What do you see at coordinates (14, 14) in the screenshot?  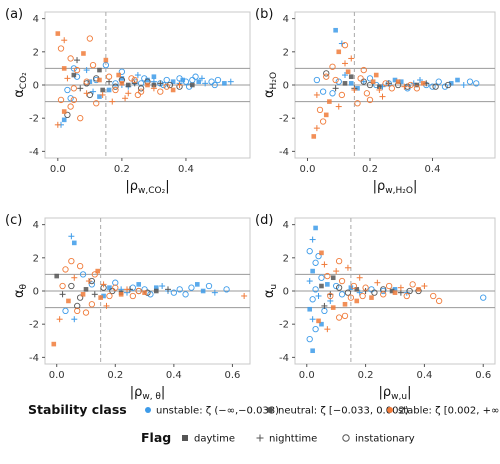 I see `panel-label: (a)` at bounding box center [14, 14].